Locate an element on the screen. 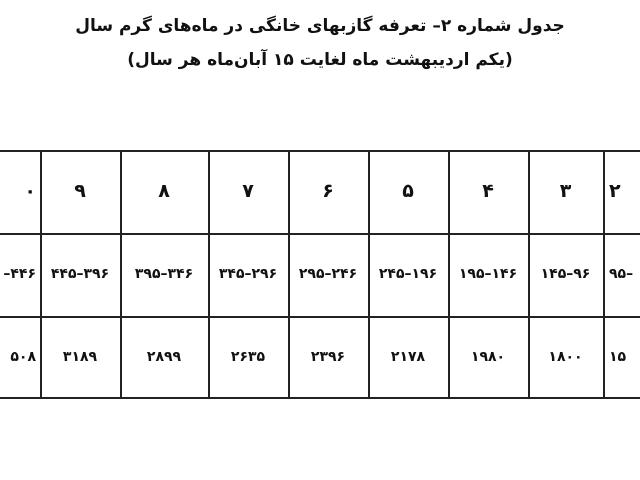 The width and height of the screenshot is (640, 480). cell-price: ۱۸۰۰ is located at coordinates (565, 357).